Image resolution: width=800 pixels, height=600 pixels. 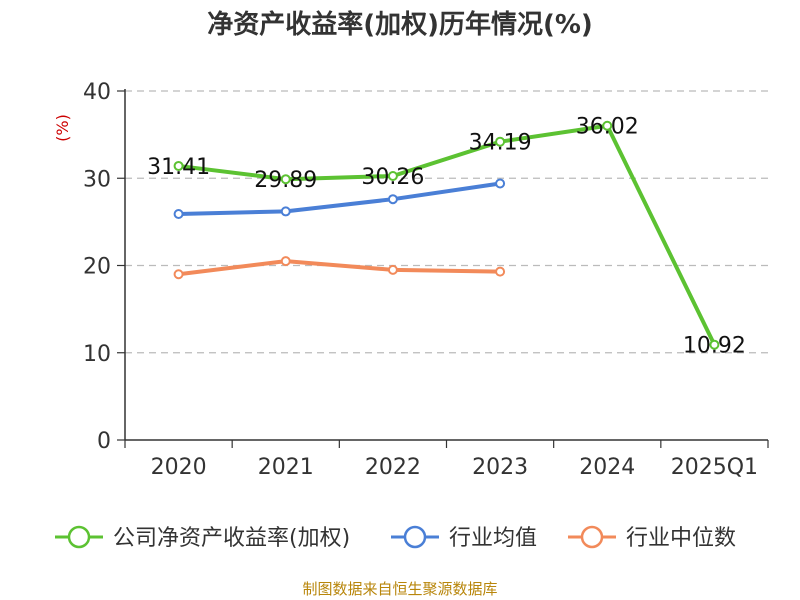 I want to click on x-tick-label: 2025Q1, so click(x=714, y=467).